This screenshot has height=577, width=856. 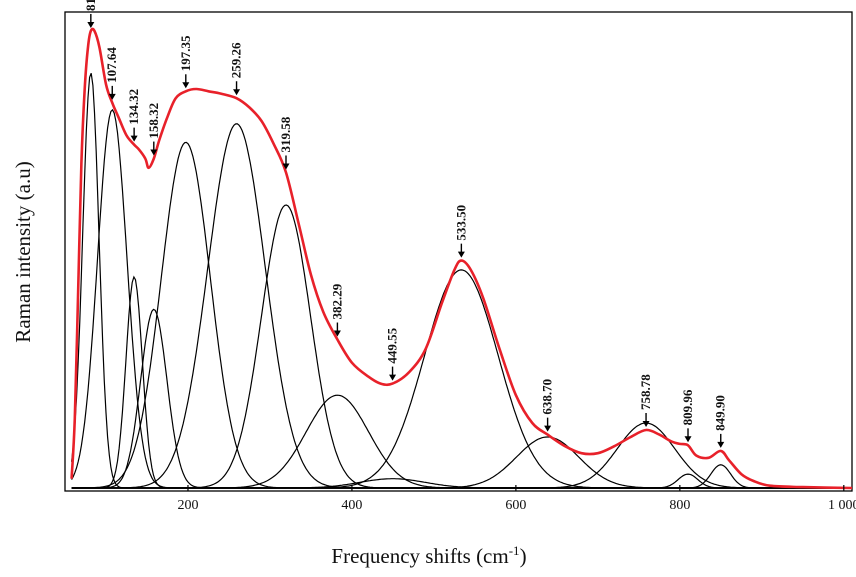 I want to click on peak-label-5: 259.26, so click(x=236, y=60).